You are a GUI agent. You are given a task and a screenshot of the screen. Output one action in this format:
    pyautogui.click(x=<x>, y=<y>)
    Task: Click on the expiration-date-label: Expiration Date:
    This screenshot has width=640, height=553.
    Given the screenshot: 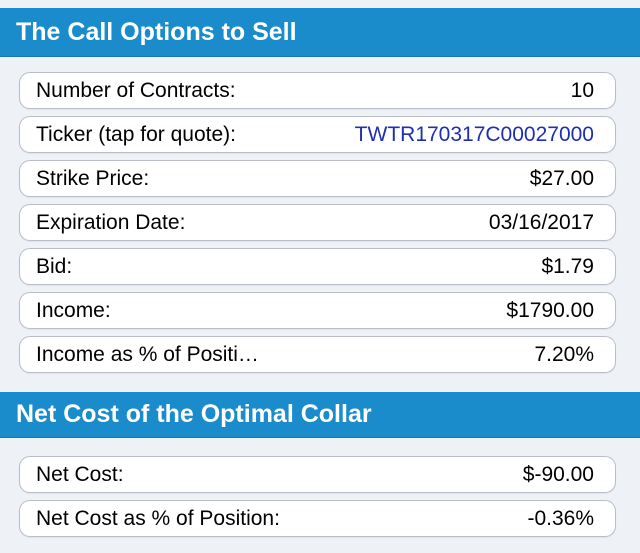 What is the action you would take?
    pyautogui.click(x=111, y=222)
    